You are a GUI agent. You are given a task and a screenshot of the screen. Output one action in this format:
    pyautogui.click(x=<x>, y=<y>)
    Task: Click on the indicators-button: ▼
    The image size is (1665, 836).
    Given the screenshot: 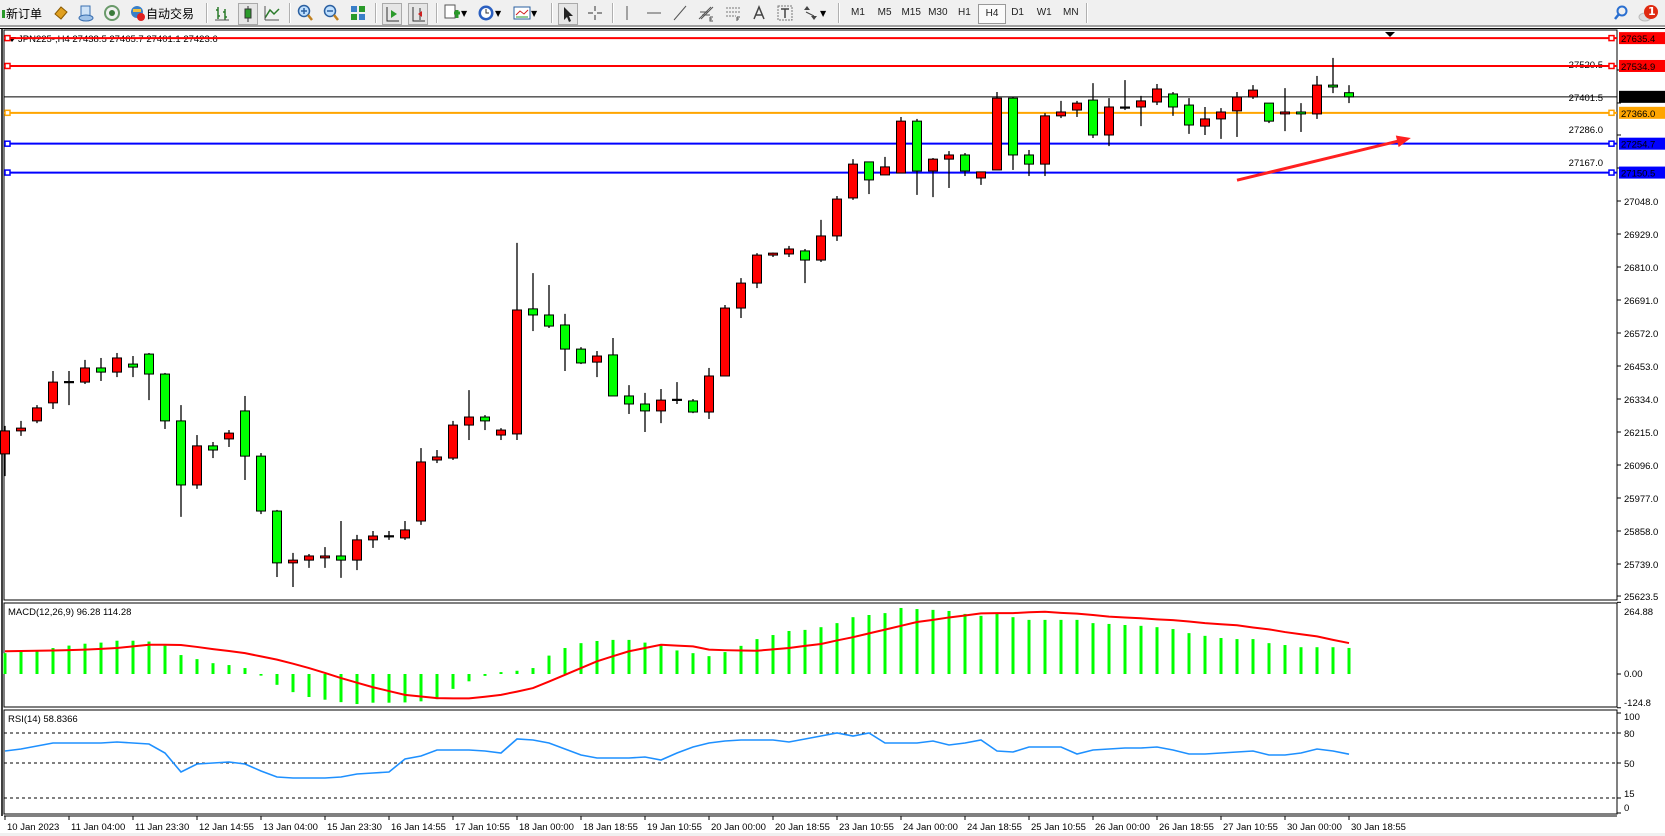 What is the action you would take?
    pyautogui.click(x=455, y=13)
    